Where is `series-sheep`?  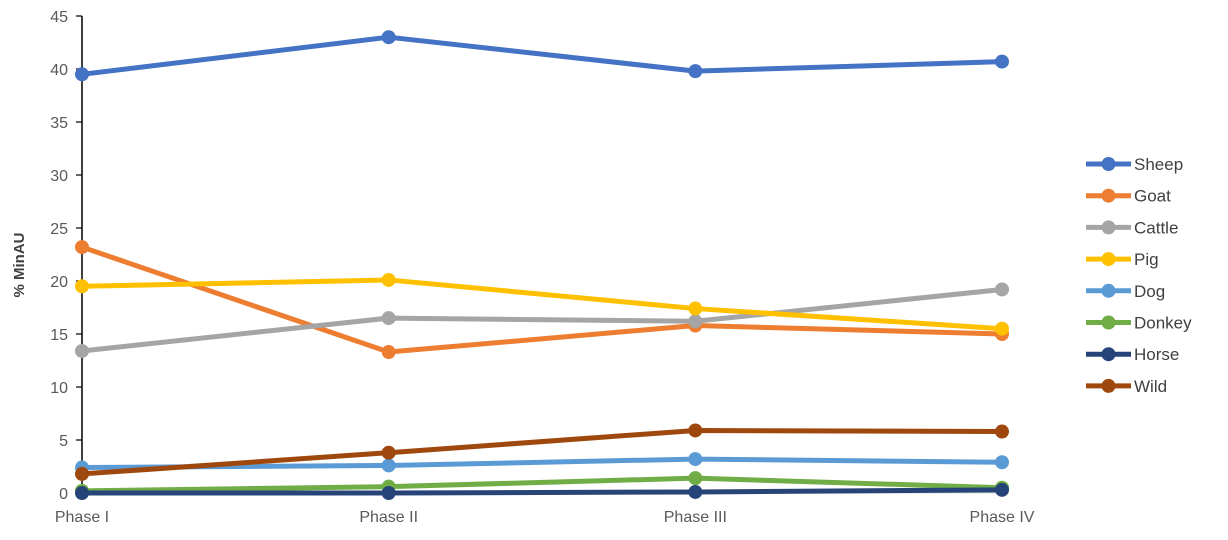
series-sheep is located at coordinates (542, 56).